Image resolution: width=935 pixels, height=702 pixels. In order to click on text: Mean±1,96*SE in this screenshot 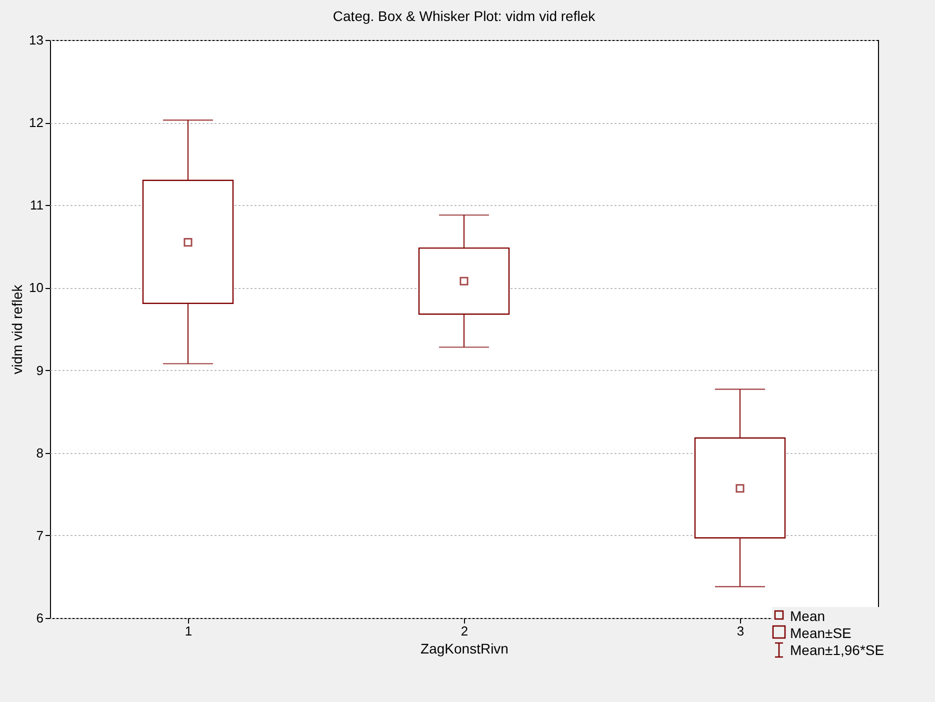, I will do `click(837, 650)`.